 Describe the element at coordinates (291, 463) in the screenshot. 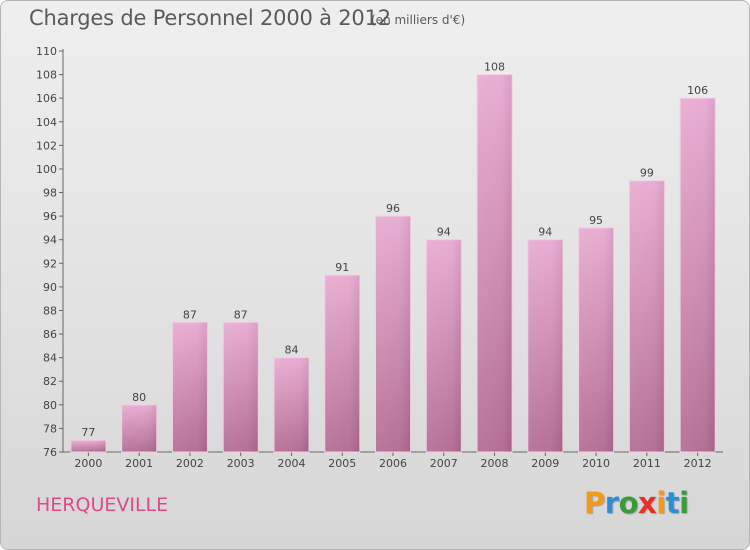

I see `x-tick-label: 2004` at that location.